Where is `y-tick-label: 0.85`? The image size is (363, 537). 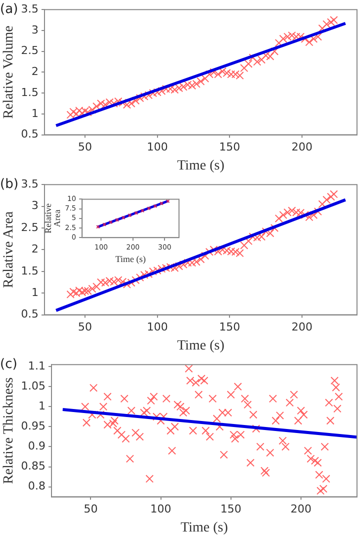 y-tick-label: 0.85 is located at coordinates (33, 466).